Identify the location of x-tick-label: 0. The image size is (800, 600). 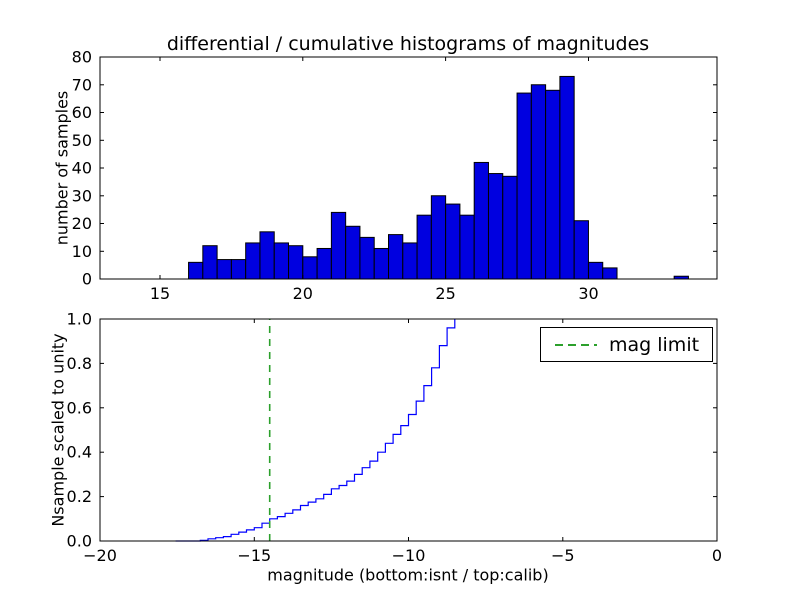
(717, 555).